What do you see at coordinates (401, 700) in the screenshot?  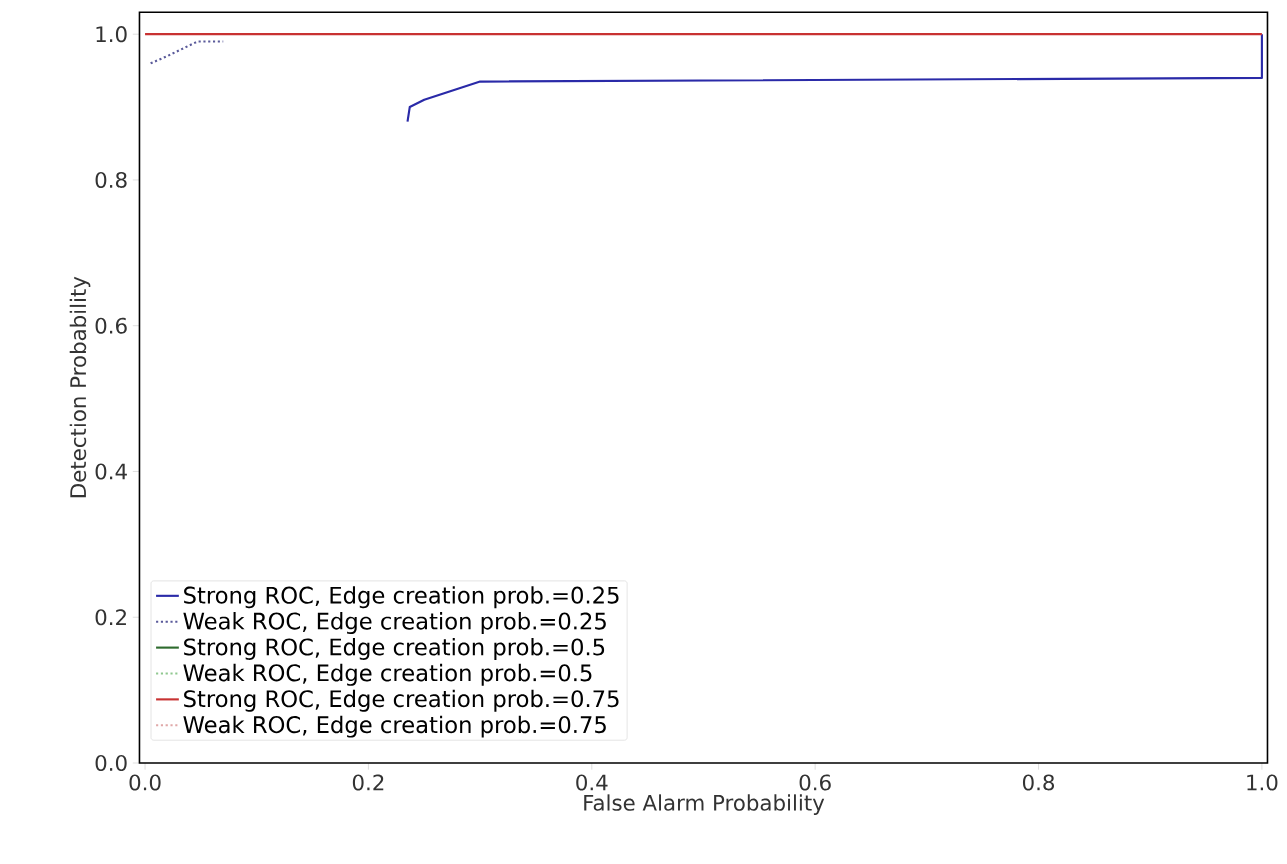 I see `legend-label: Strong ROC, Edge creation prob.=0.75` at bounding box center [401, 700].